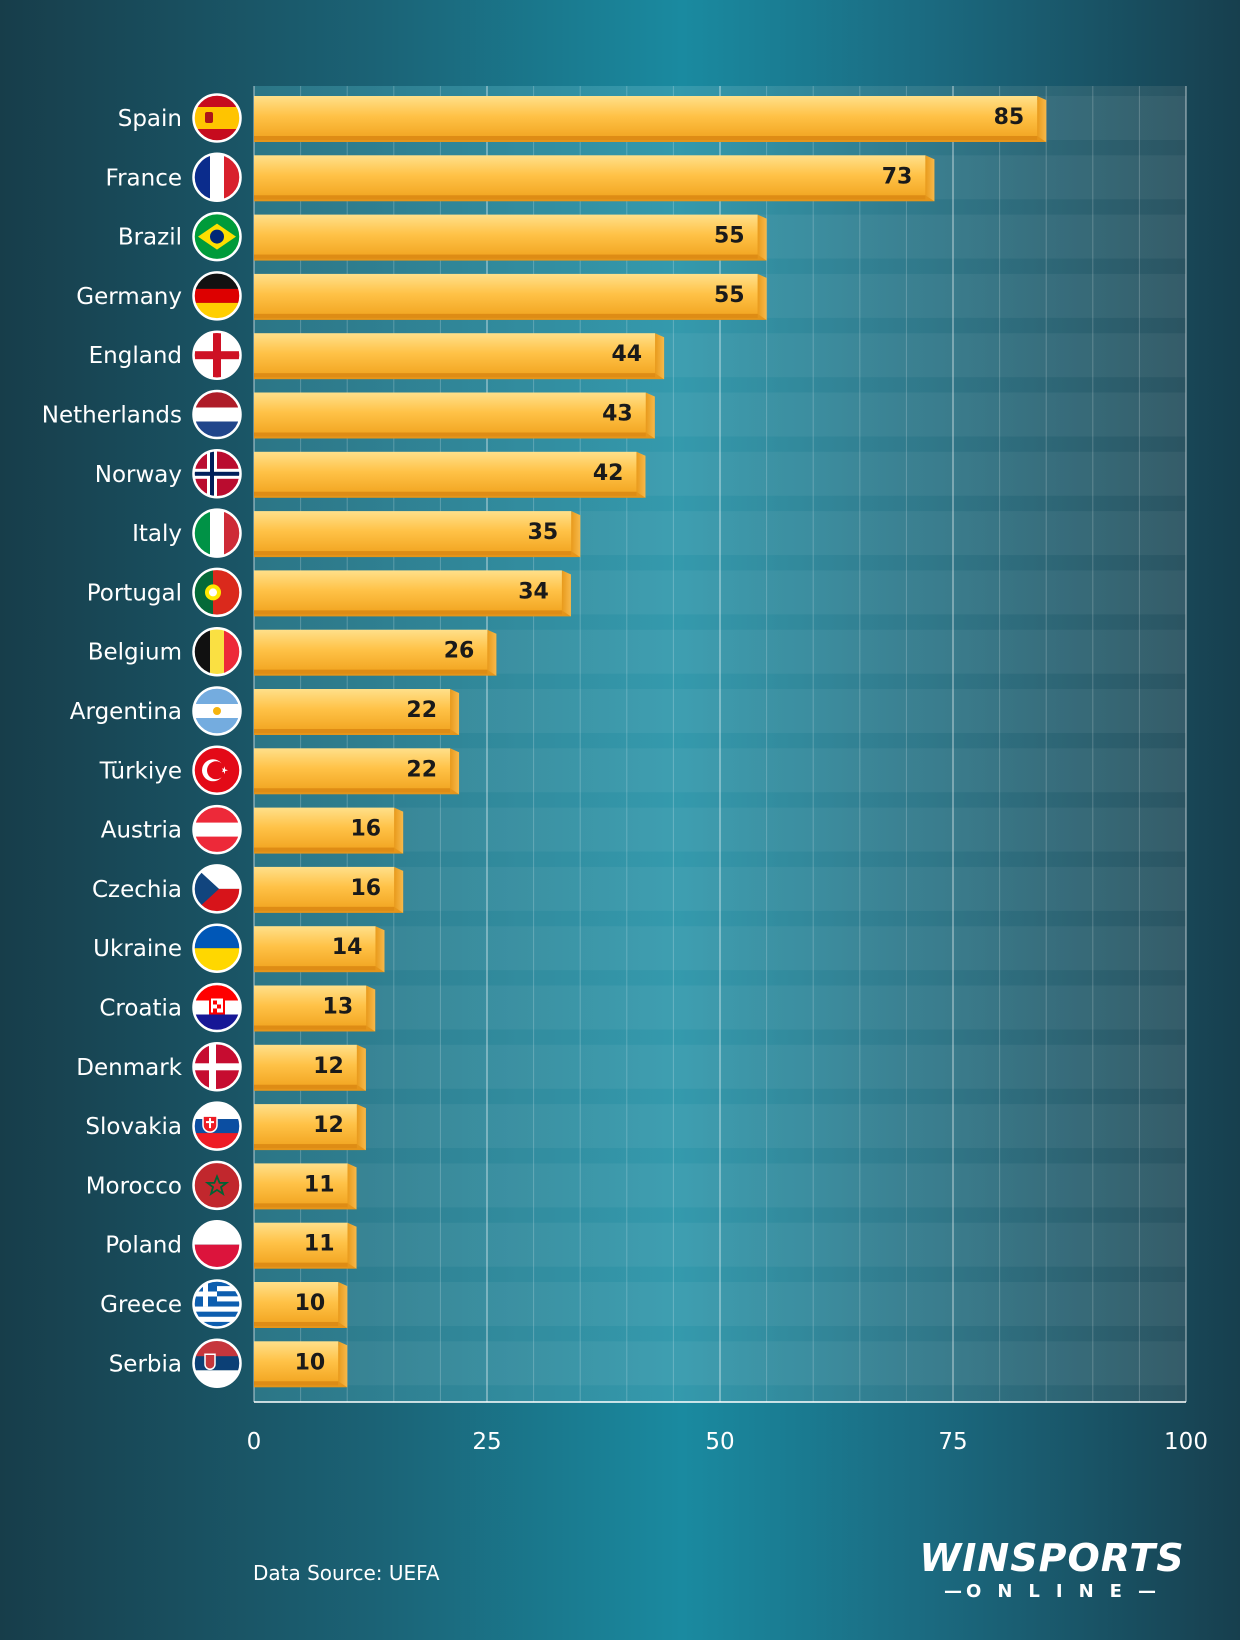  Describe the element at coordinates (450, 474) in the screenshot. I see `bar-norway` at that location.